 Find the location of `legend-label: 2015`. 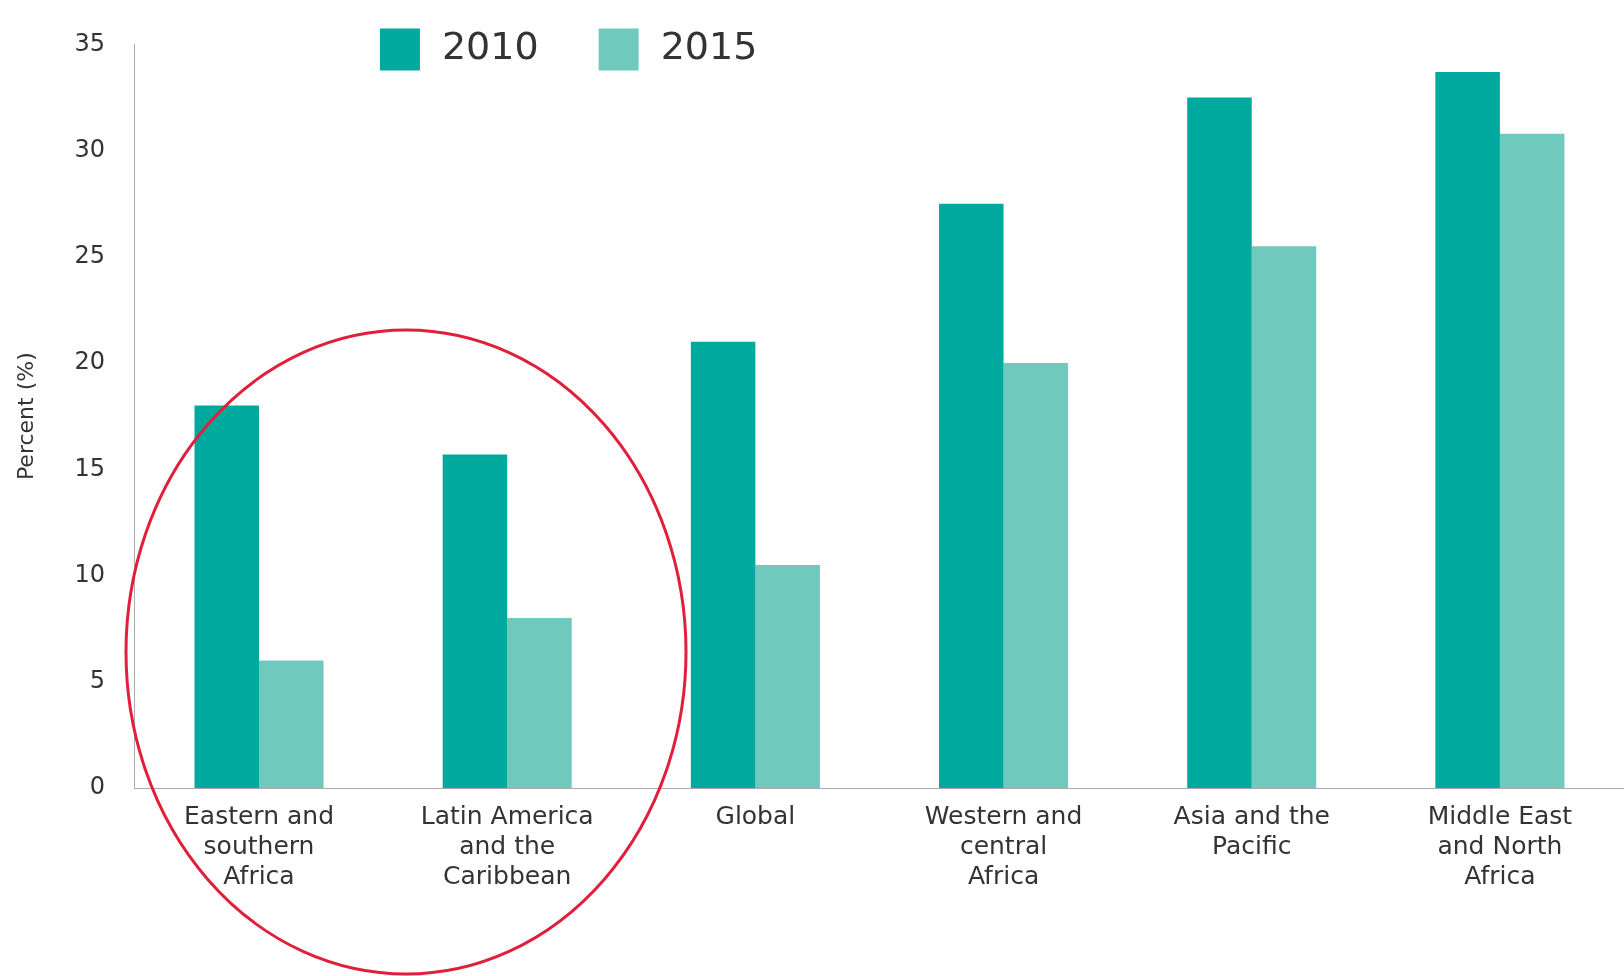

legend-label: 2015 is located at coordinates (709, 46).